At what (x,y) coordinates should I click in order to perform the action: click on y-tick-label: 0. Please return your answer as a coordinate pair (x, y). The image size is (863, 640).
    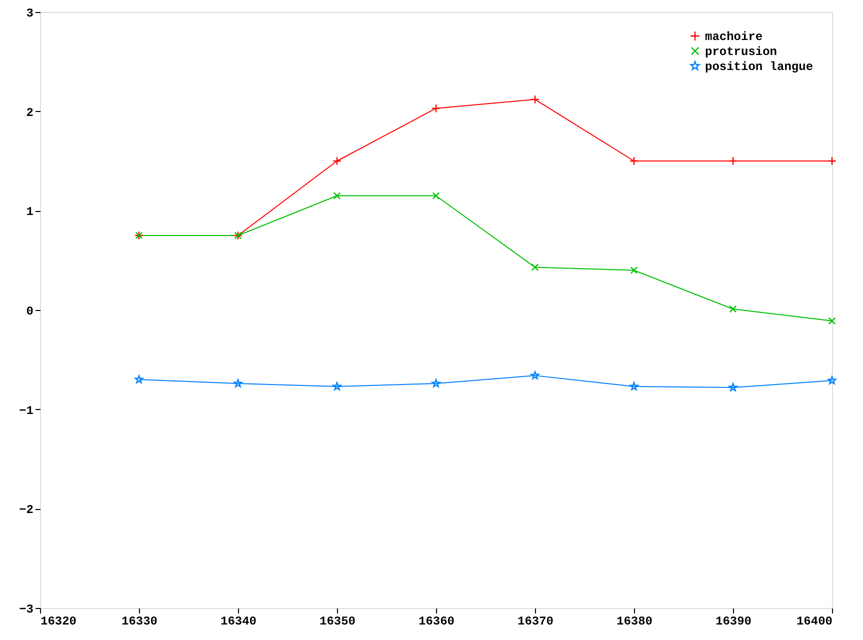
    Looking at the image, I should click on (30, 311).